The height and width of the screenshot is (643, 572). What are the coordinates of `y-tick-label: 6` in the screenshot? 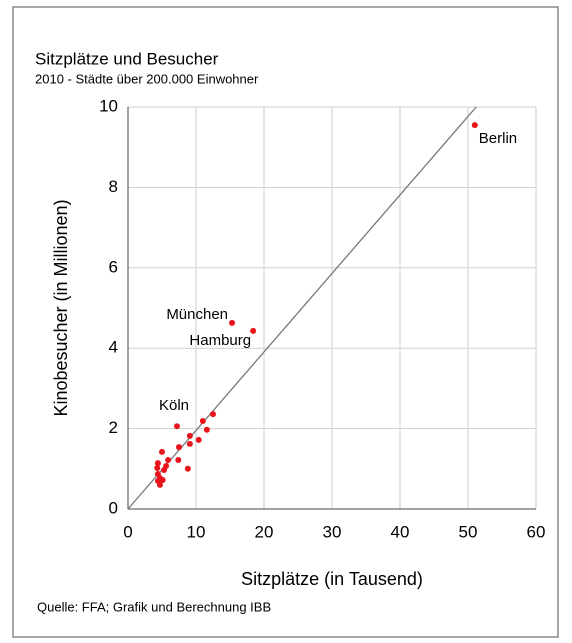 It's located at (113, 266).